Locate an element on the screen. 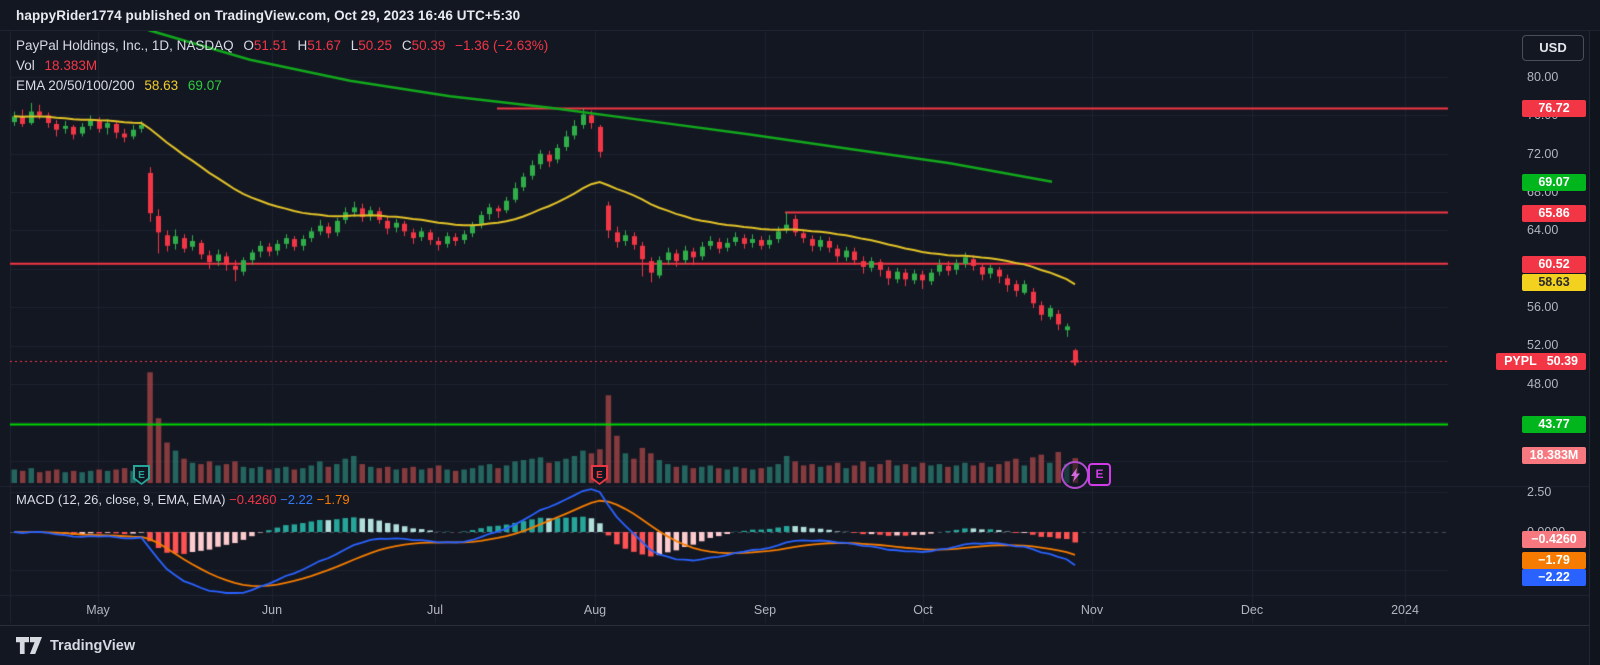 The width and height of the screenshot is (1600, 665). time-axis-label: Sep is located at coordinates (765, 610).